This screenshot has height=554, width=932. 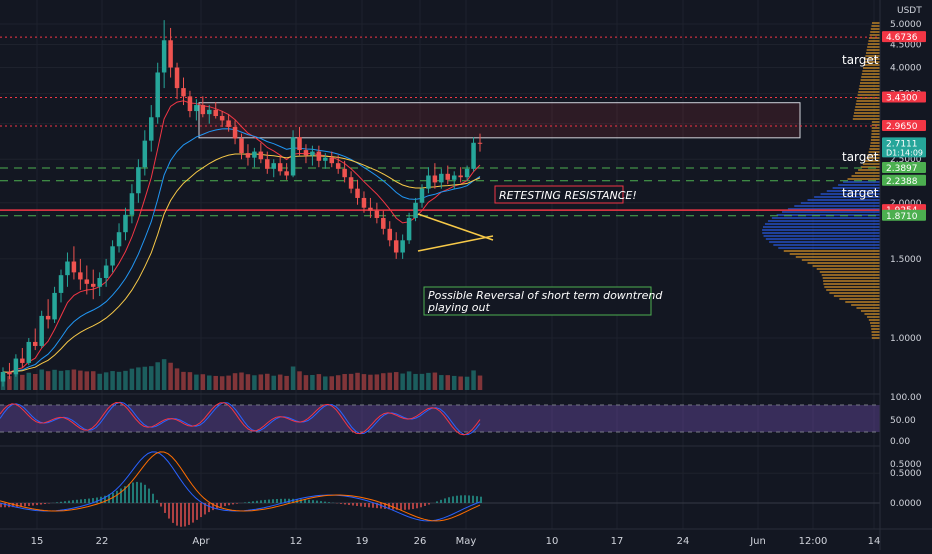 What do you see at coordinates (902, 217) in the screenshot?
I see `price-tag-label: 1.8710` at bounding box center [902, 217].